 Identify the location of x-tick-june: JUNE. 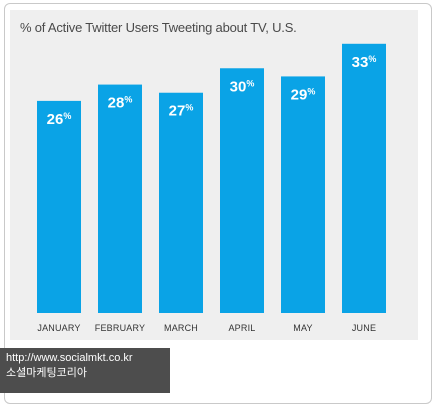
(364, 328).